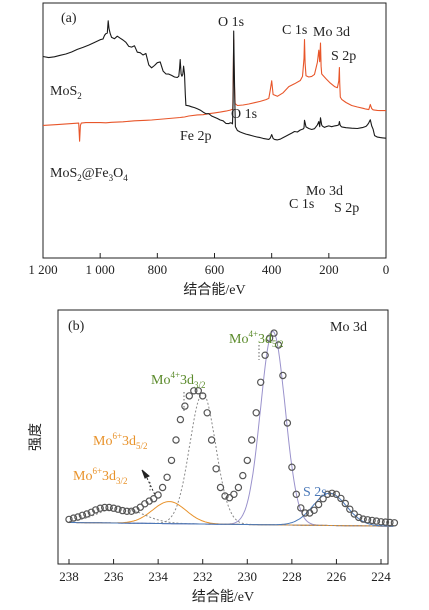  I want to click on peak-label-s2s: S 2s, so click(315, 492).